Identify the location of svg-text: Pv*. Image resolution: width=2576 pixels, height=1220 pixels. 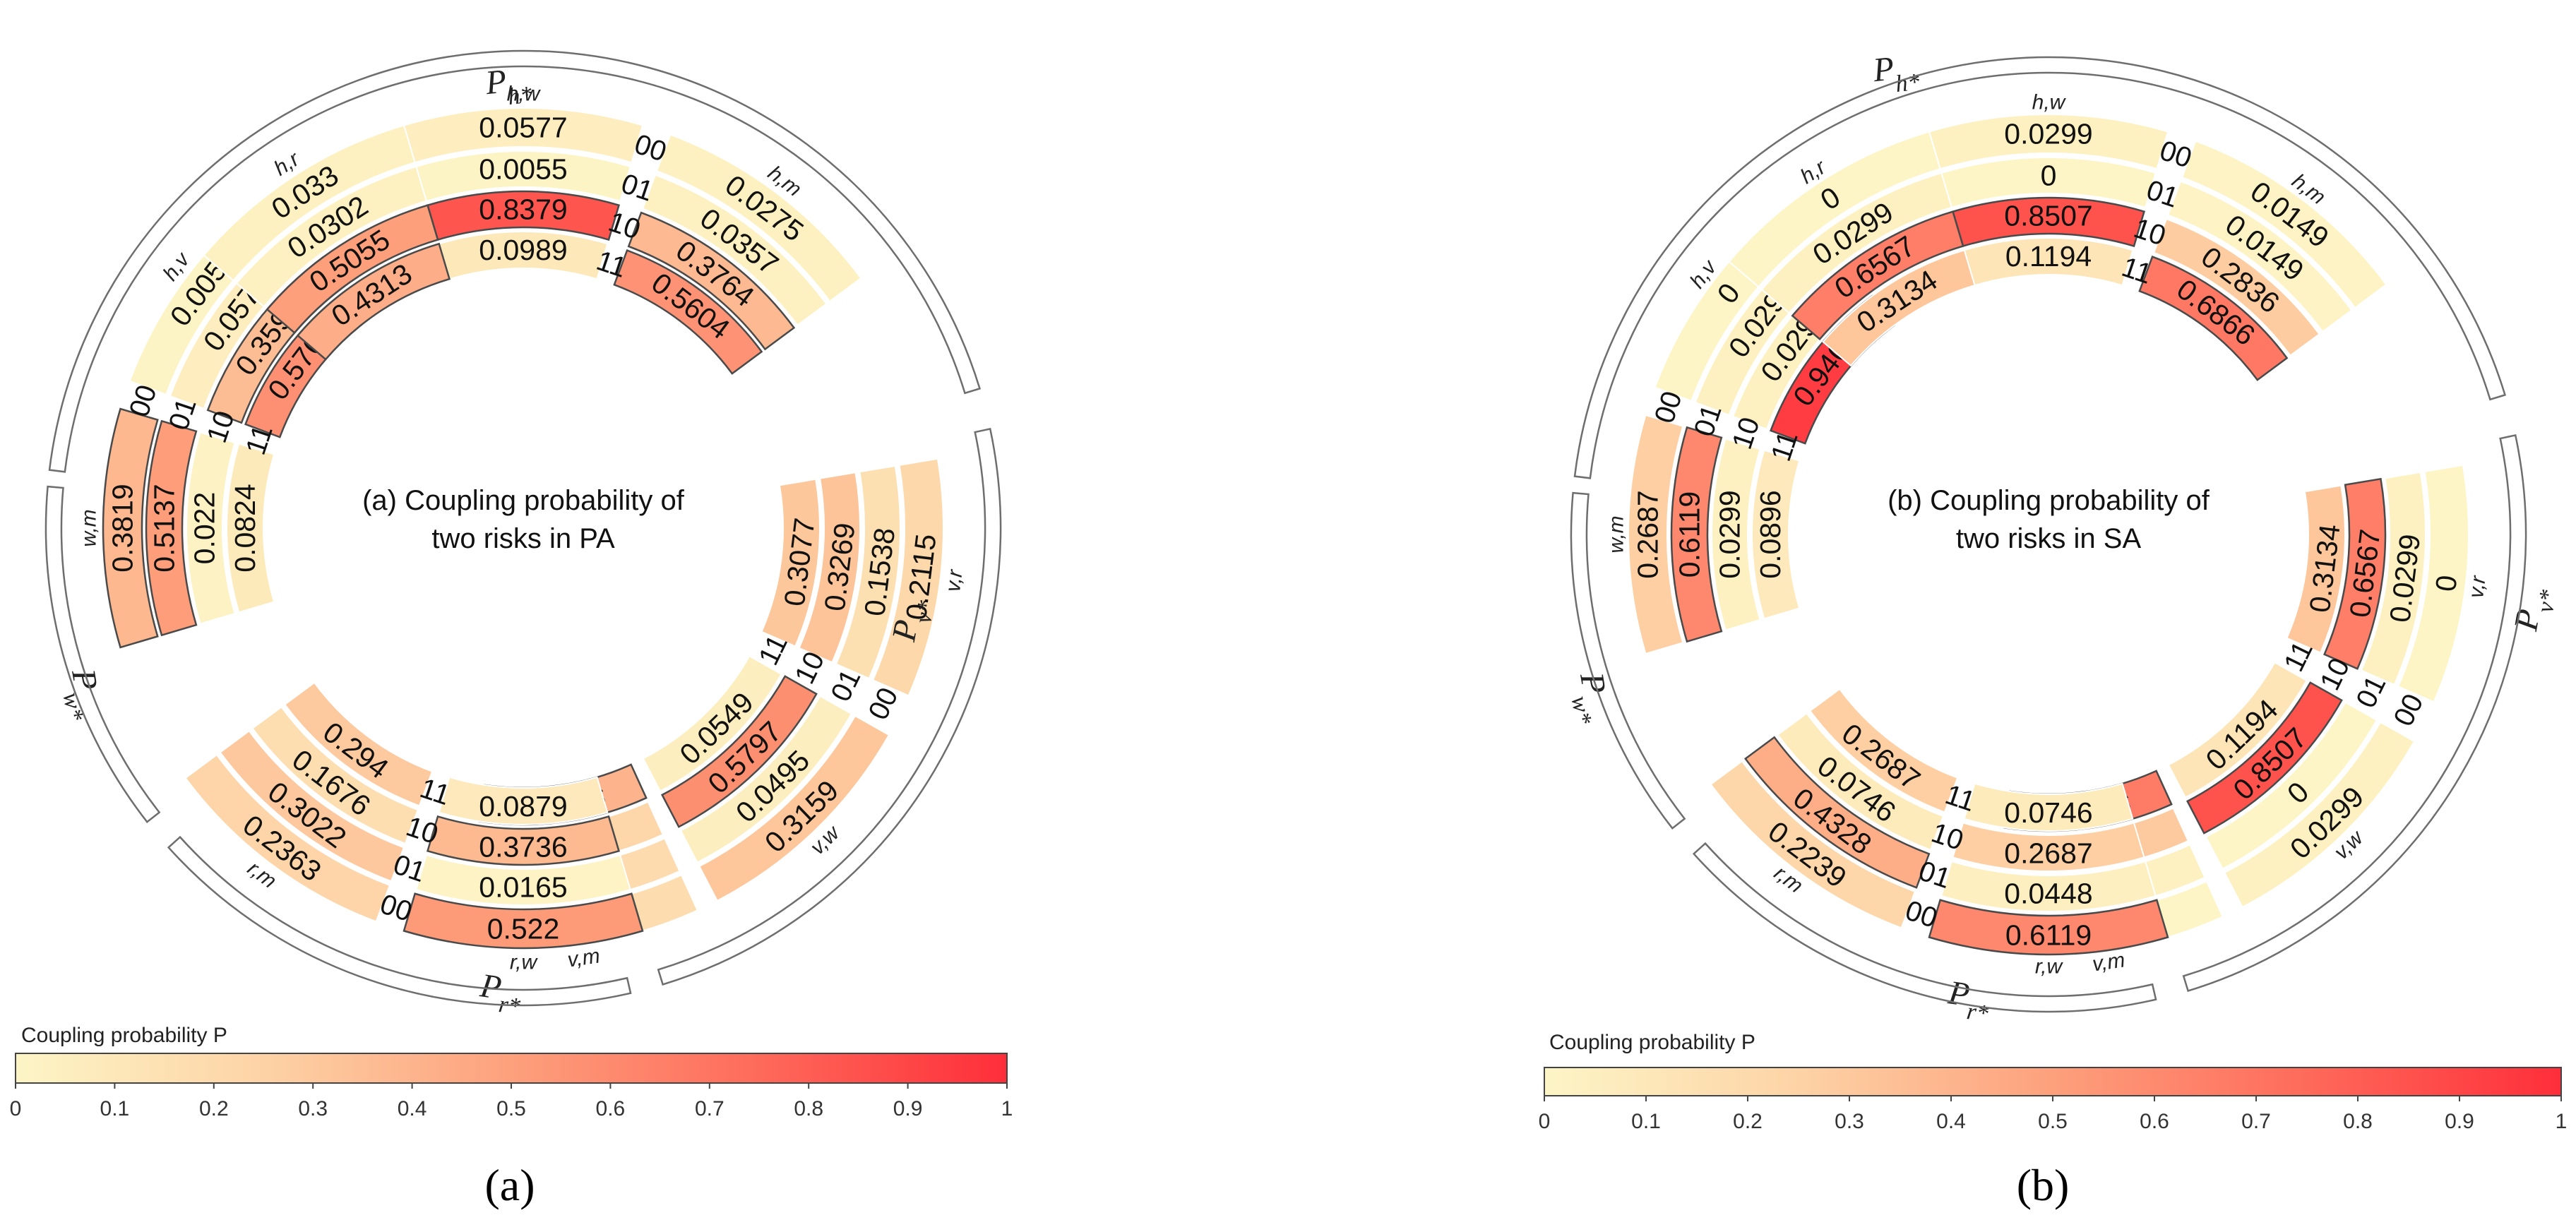
(912, 620).